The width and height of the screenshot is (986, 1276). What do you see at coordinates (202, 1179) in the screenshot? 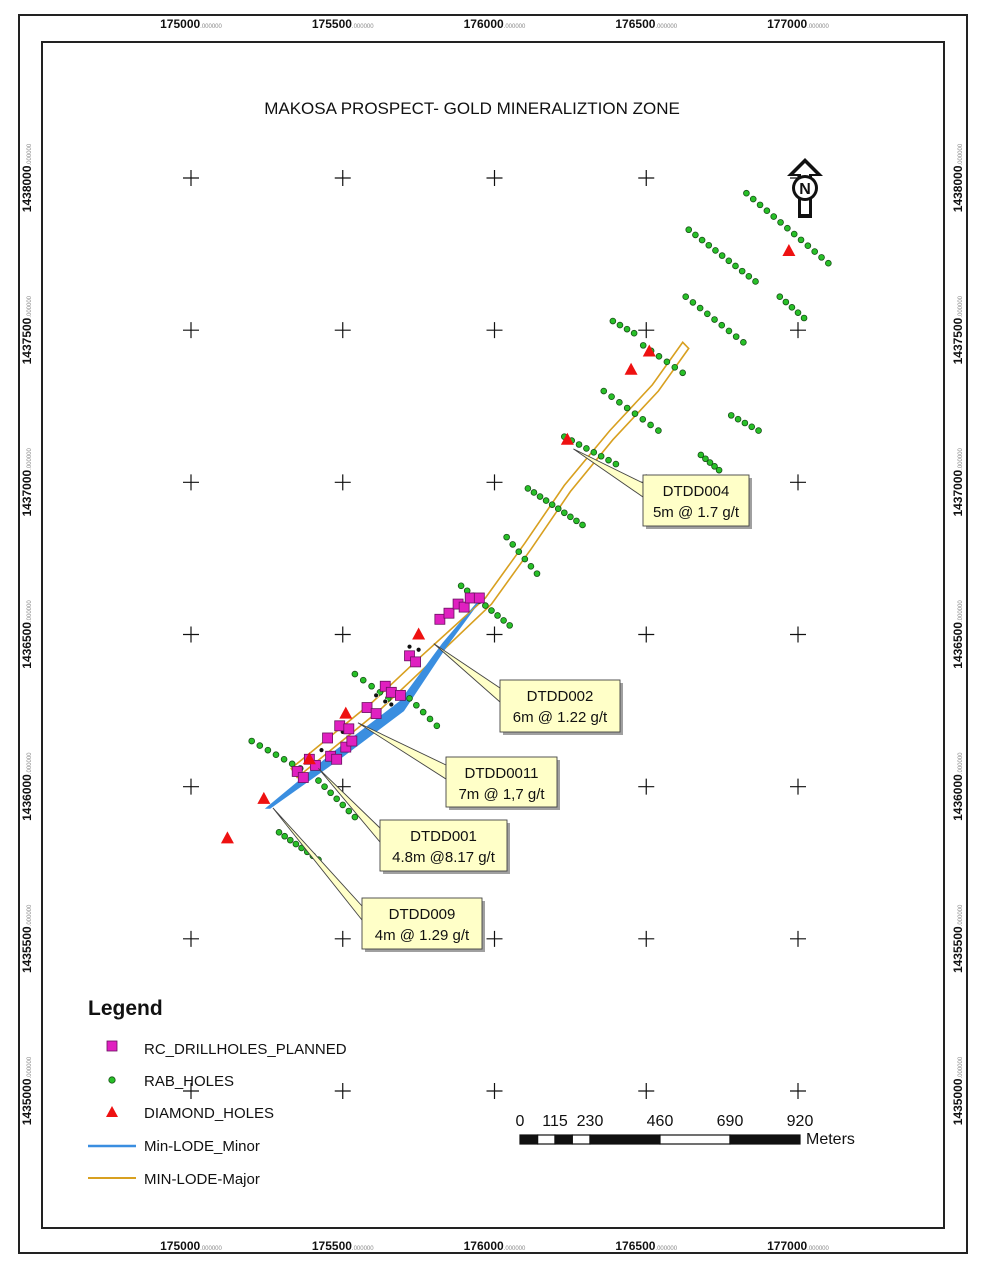
I see `legend-label: MIN-LODE-Major` at bounding box center [202, 1179].